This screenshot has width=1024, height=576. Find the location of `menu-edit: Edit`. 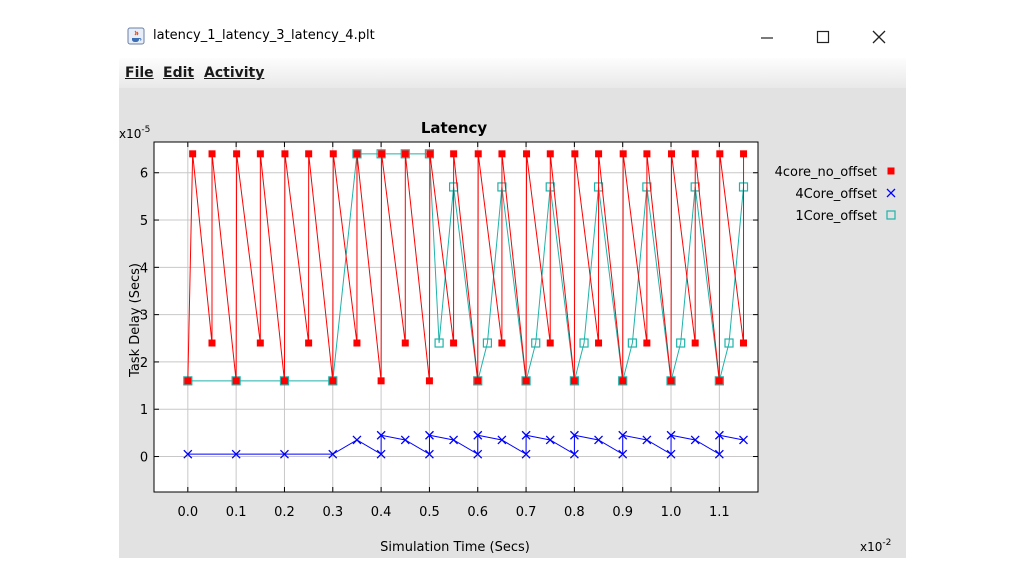

menu-edit: Edit is located at coordinates (179, 73).